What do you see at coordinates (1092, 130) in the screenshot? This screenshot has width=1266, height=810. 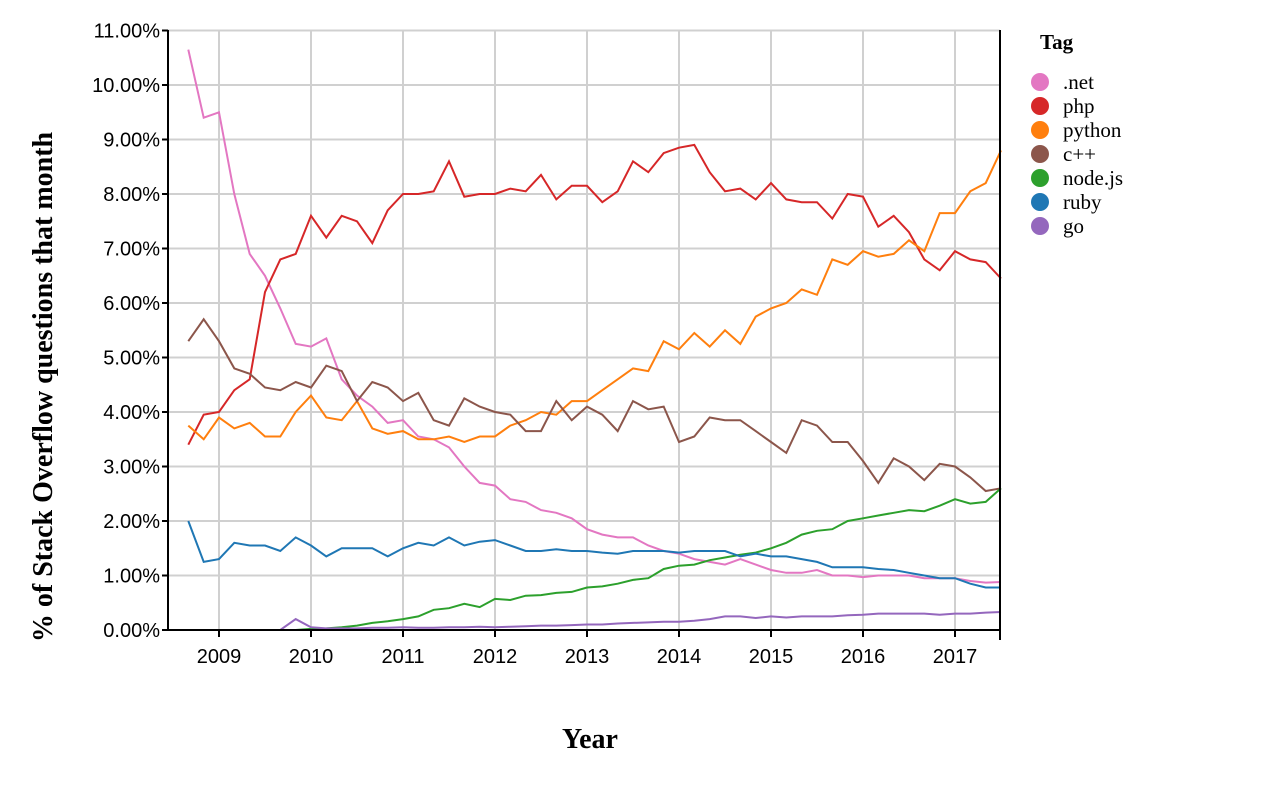 I see `legend-label: python` at bounding box center [1092, 130].